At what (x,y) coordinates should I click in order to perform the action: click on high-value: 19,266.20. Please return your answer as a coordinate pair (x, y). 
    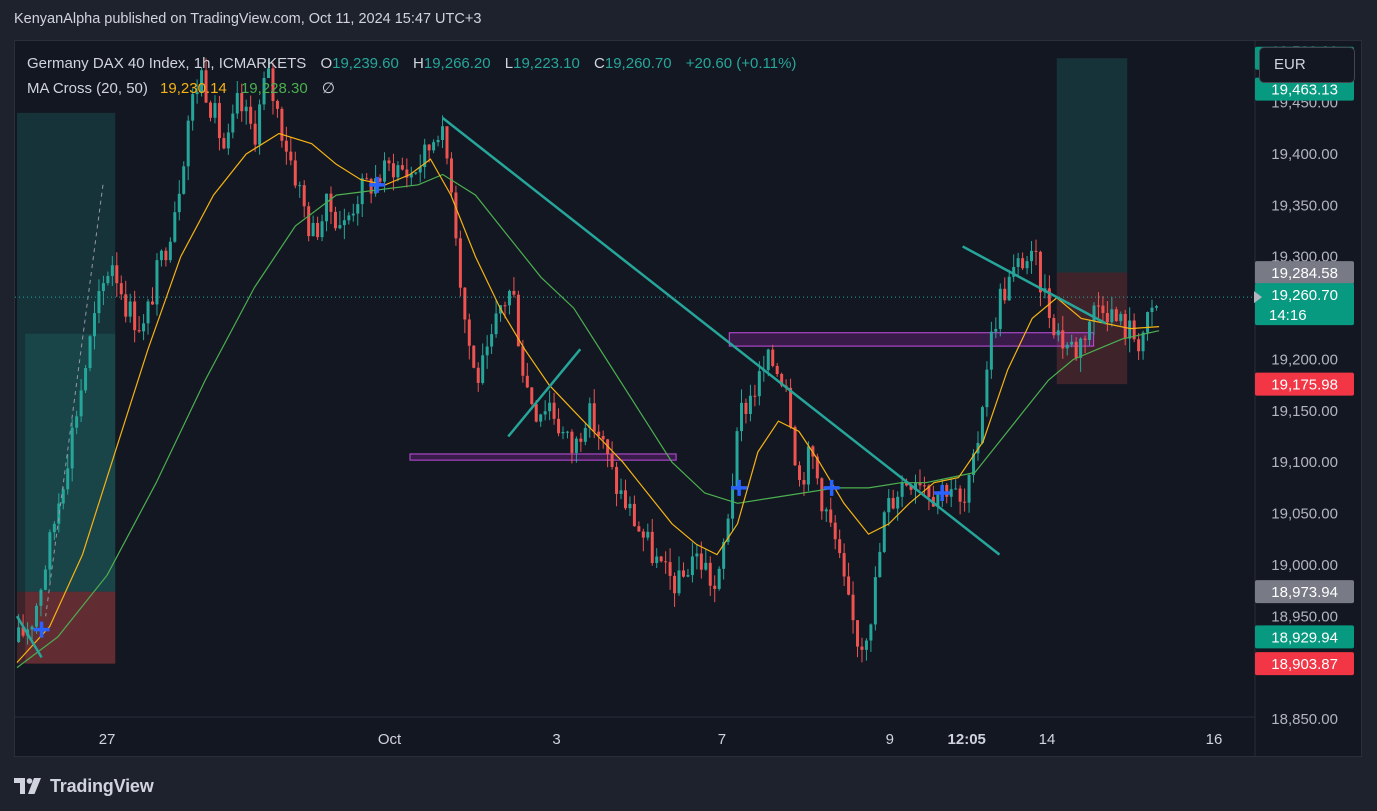
    Looking at the image, I should click on (457, 63).